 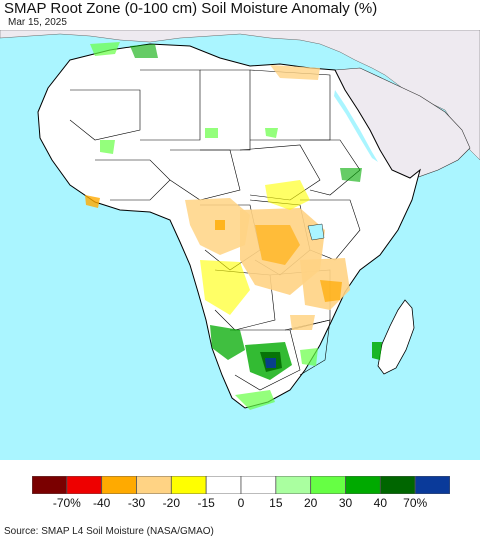 I want to click on madagascar-land, so click(x=396, y=337).